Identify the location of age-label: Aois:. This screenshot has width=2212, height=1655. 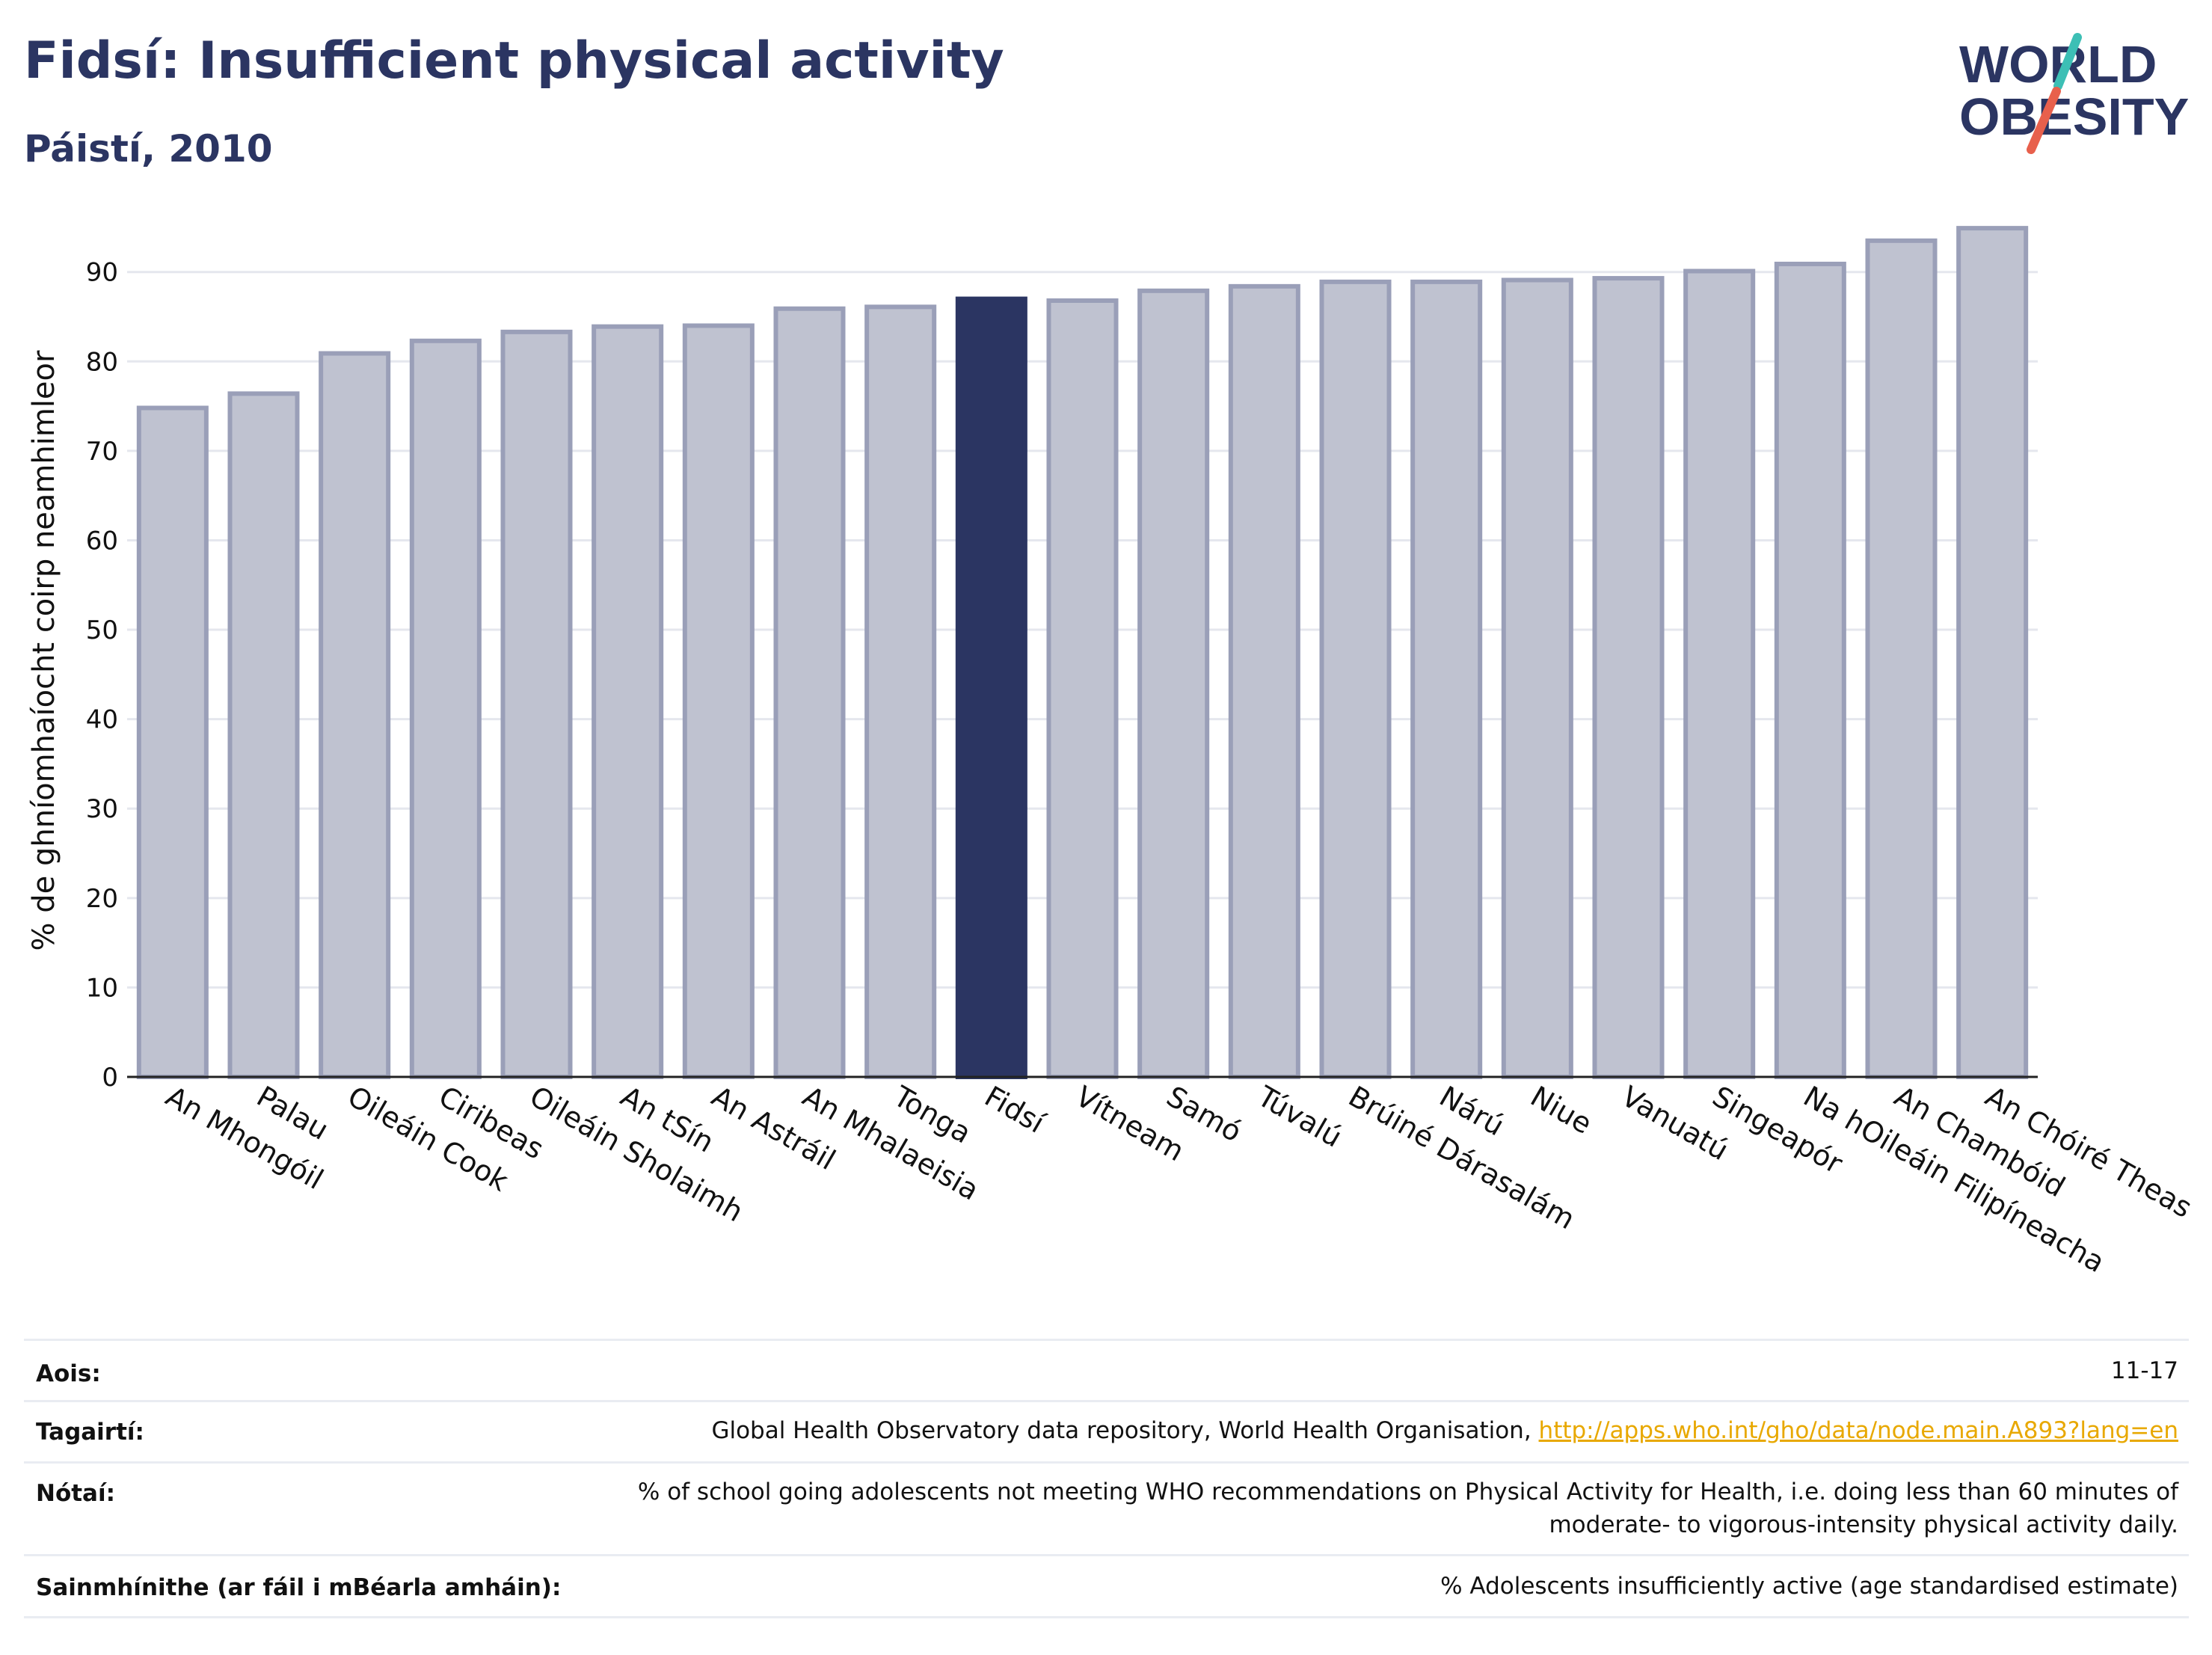
(68, 1373).